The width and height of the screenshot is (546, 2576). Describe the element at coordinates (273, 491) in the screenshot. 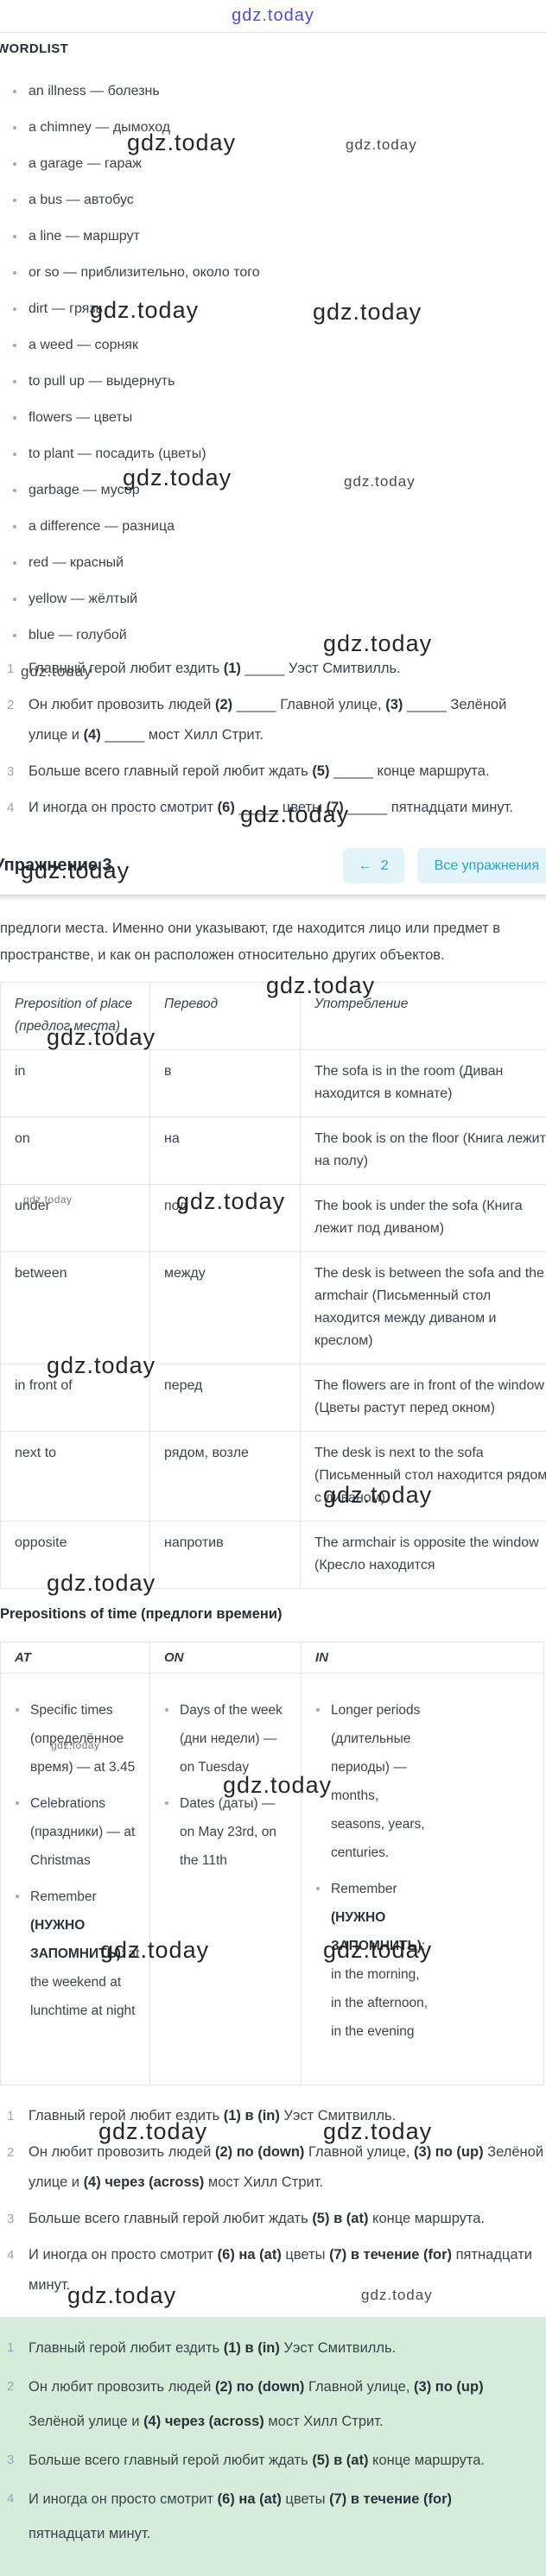

I see `wordlist-item: garbage — мусор` at that location.